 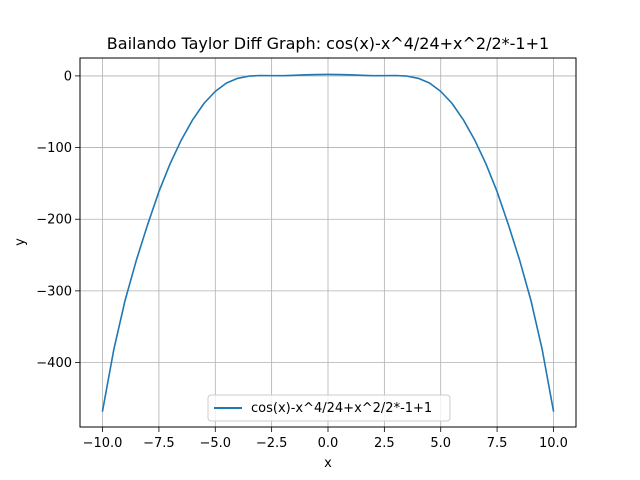 I want to click on x-tick-label: −2.5, so click(x=272, y=443).